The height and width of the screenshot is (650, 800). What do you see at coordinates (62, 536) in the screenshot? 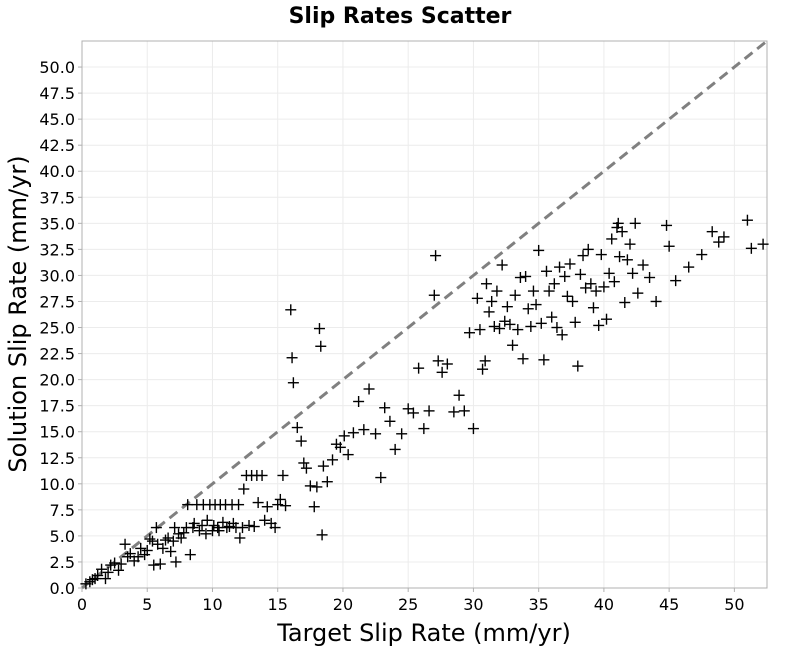
I see `y-tick-label: 5.0` at bounding box center [62, 536].